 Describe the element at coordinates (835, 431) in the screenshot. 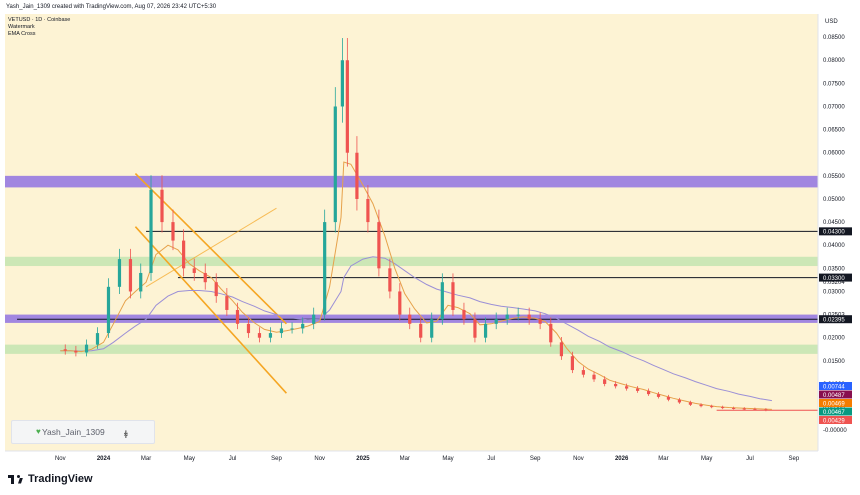

I see `y-tick-label: -0.00000` at that location.